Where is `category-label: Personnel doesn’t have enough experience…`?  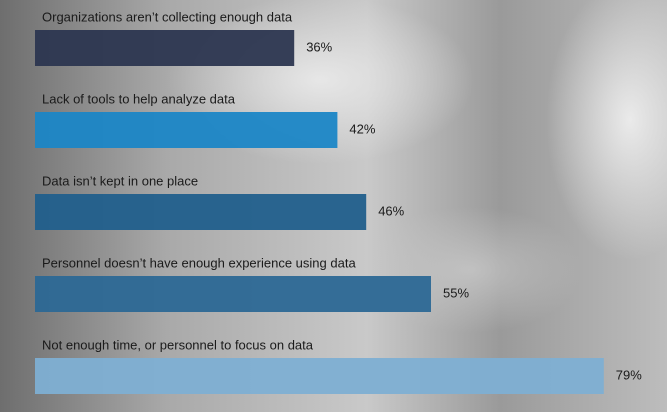 category-label: Personnel doesn’t have enough experience… is located at coordinates (199, 262).